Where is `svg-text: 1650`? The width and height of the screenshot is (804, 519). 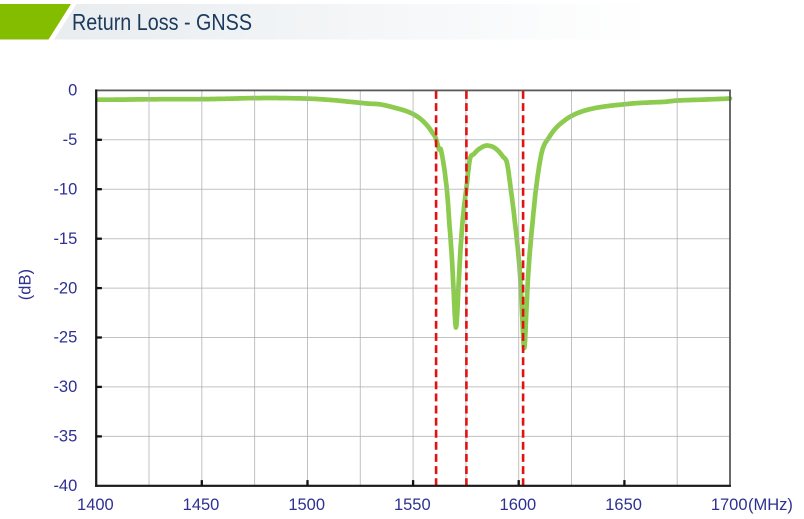 svg-text: 1650 is located at coordinates (623, 505).